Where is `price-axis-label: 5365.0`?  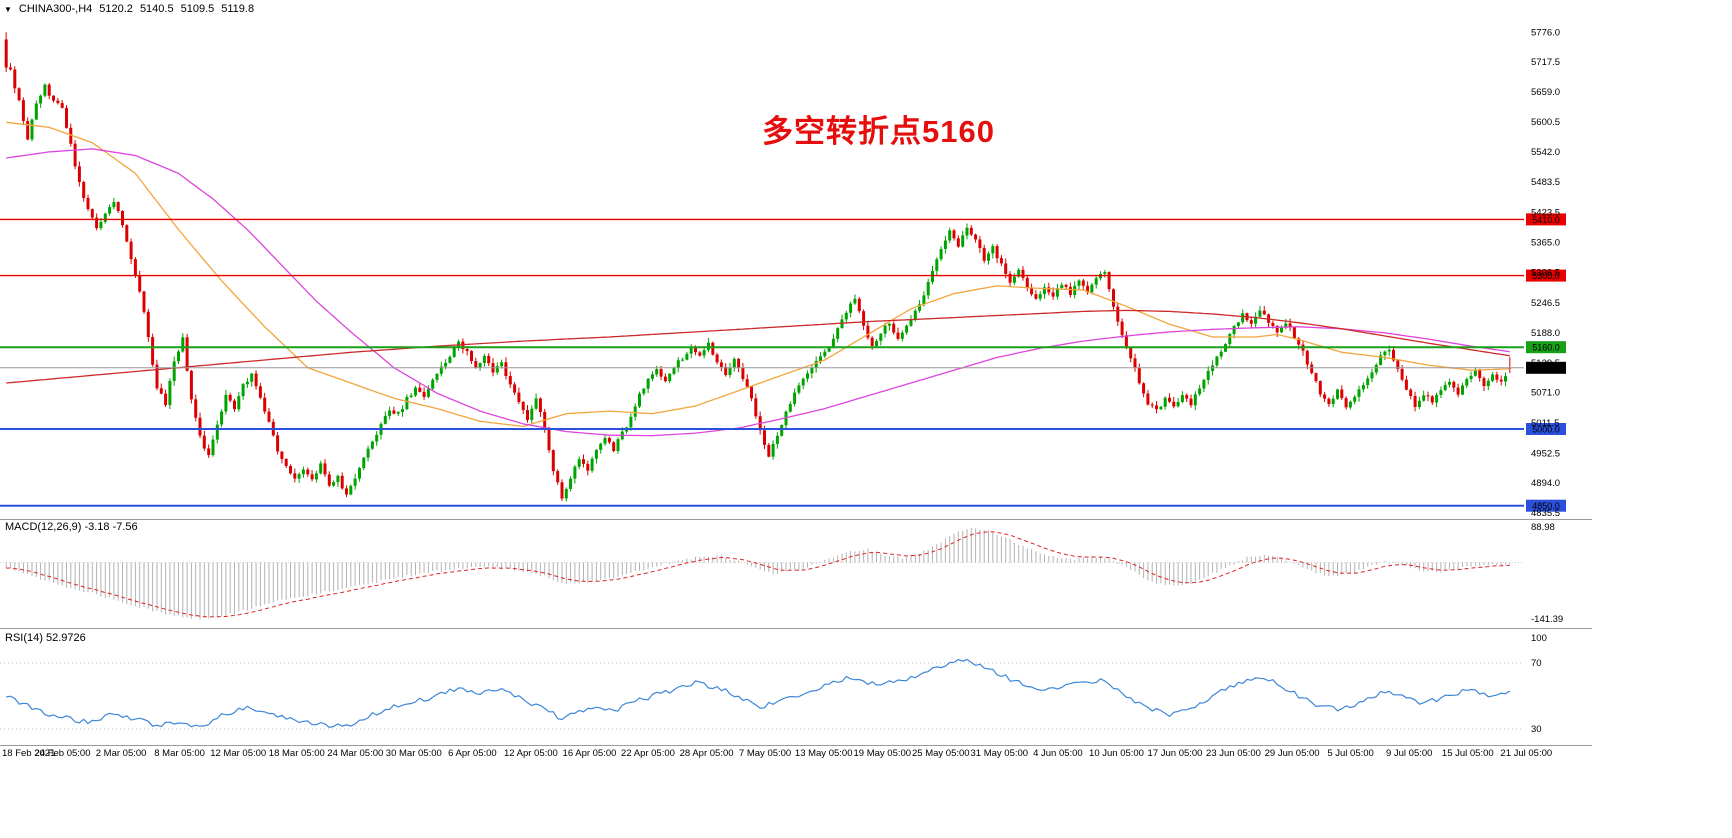 price-axis-label: 5365.0 is located at coordinates (1545, 242).